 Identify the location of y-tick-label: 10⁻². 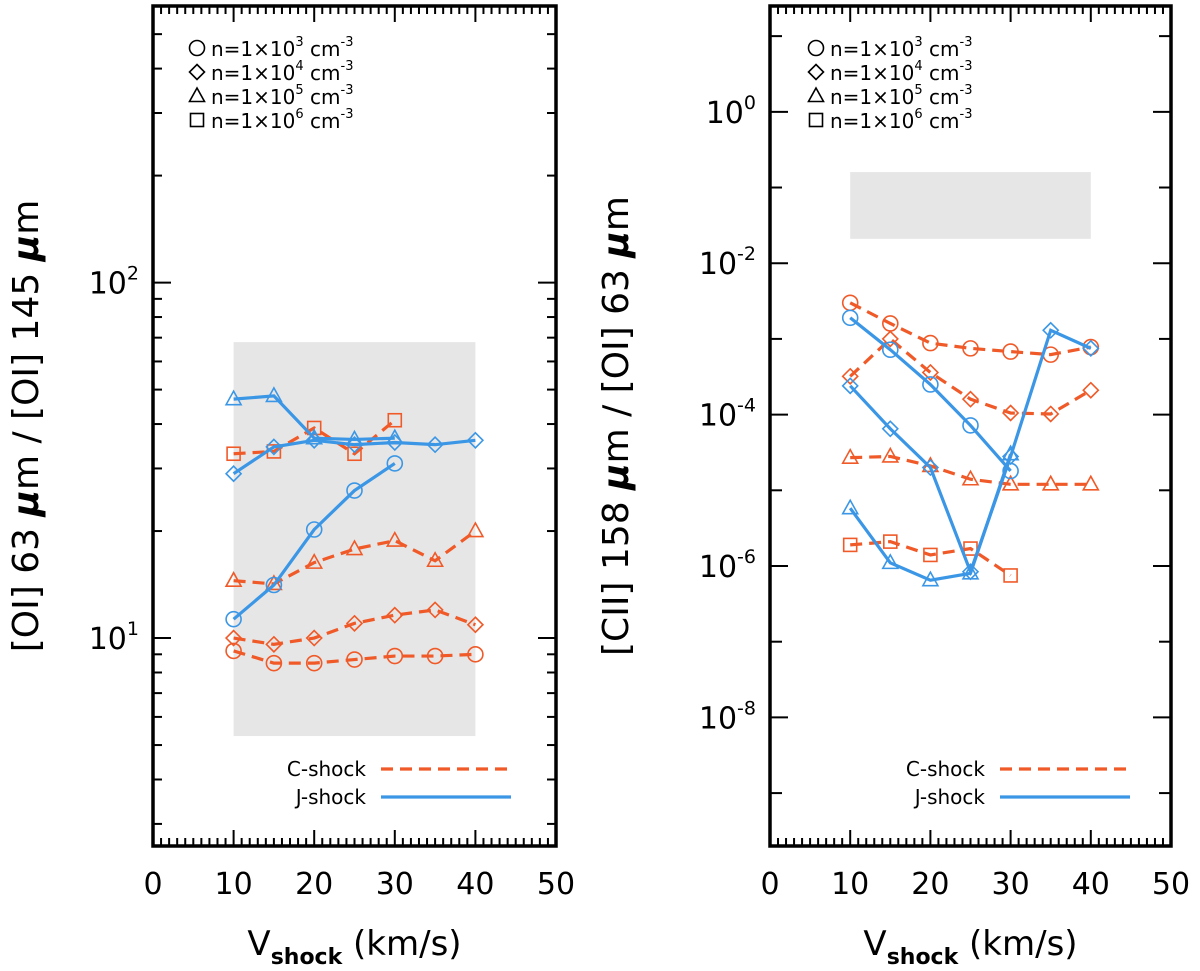
(727, 262).